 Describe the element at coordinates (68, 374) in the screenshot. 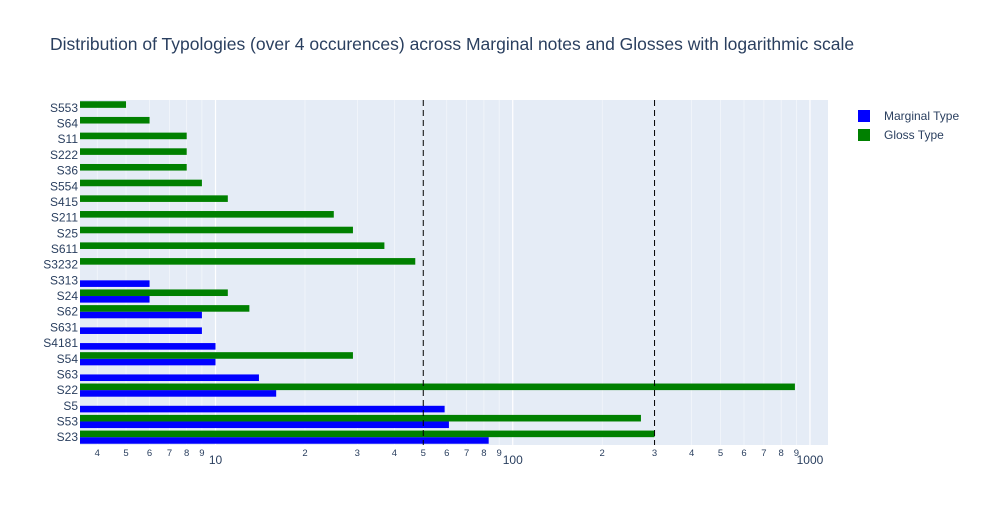

I see `y-tick-label: S63` at that location.